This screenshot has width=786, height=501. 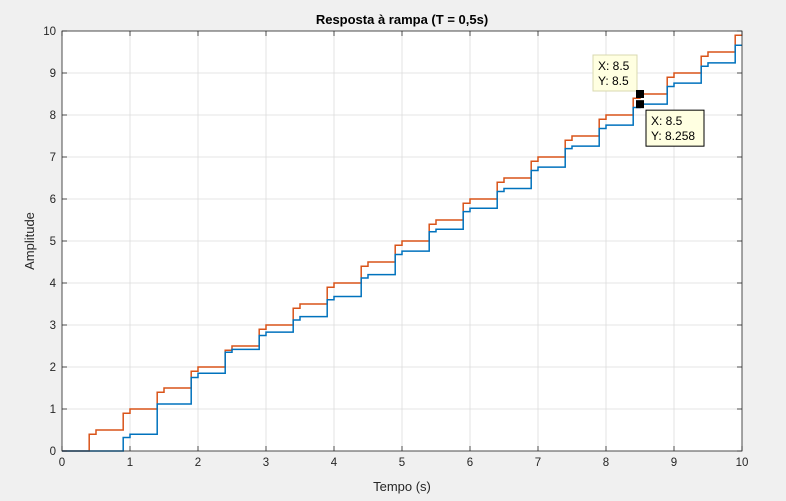 I want to click on x-tick-label: 10, so click(x=742, y=463).